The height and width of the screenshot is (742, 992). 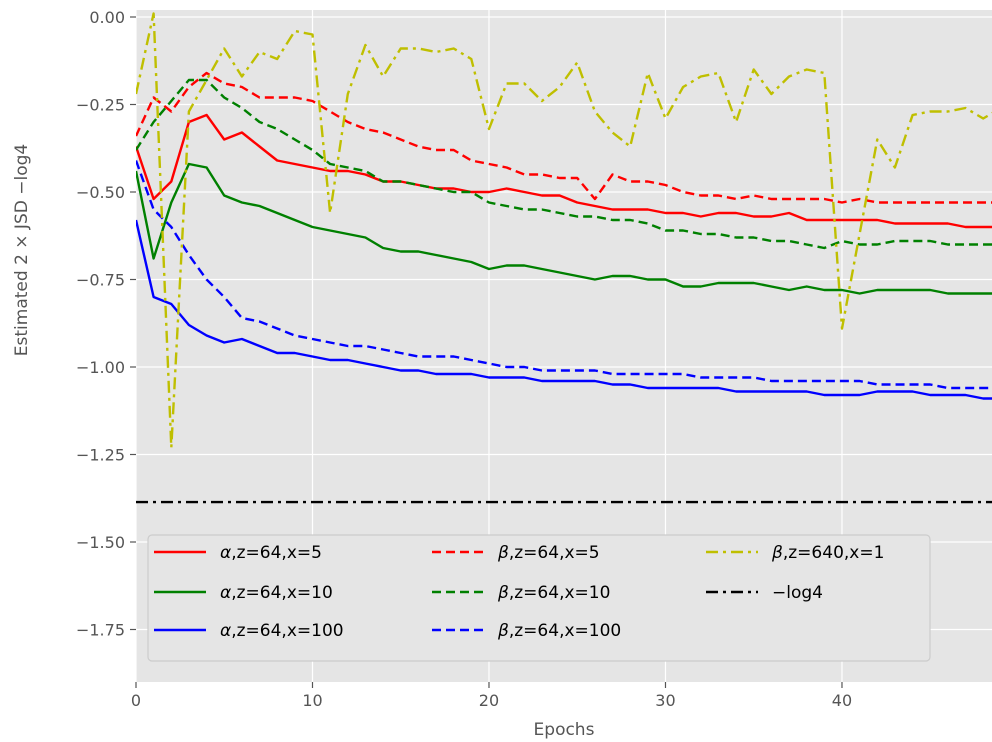 What do you see at coordinates (312, 700) in the screenshot?
I see `x-tick-label: 10` at bounding box center [312, 700].